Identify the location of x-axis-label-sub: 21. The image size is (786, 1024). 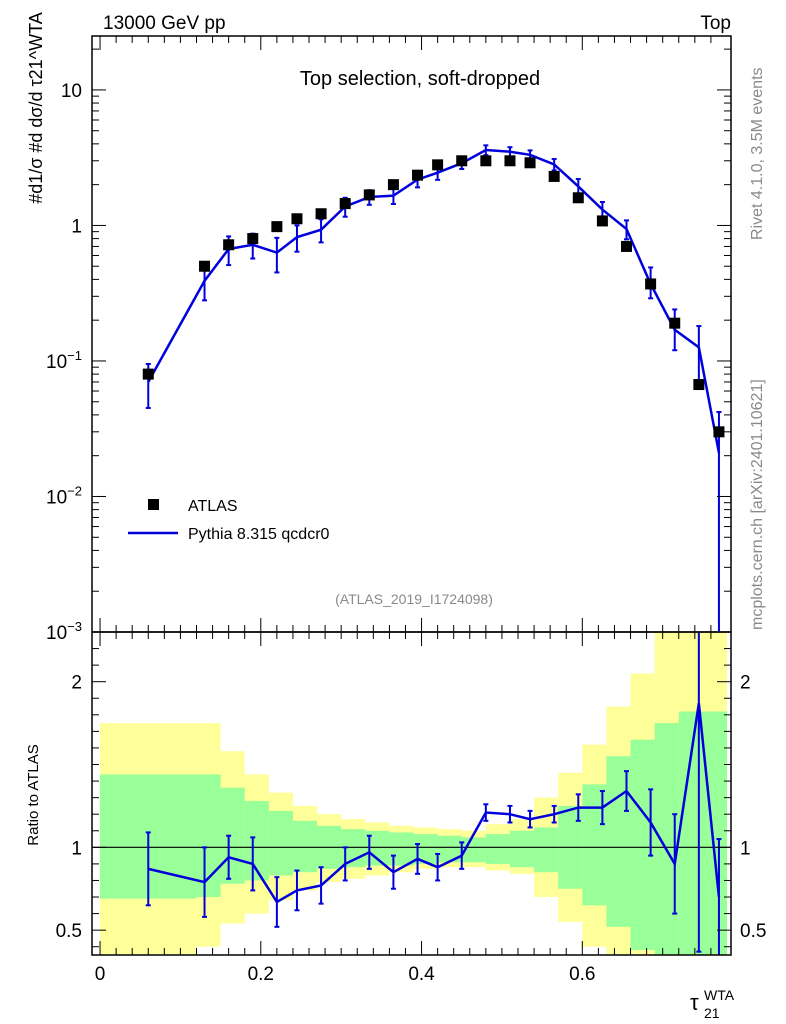
(712, 1013).